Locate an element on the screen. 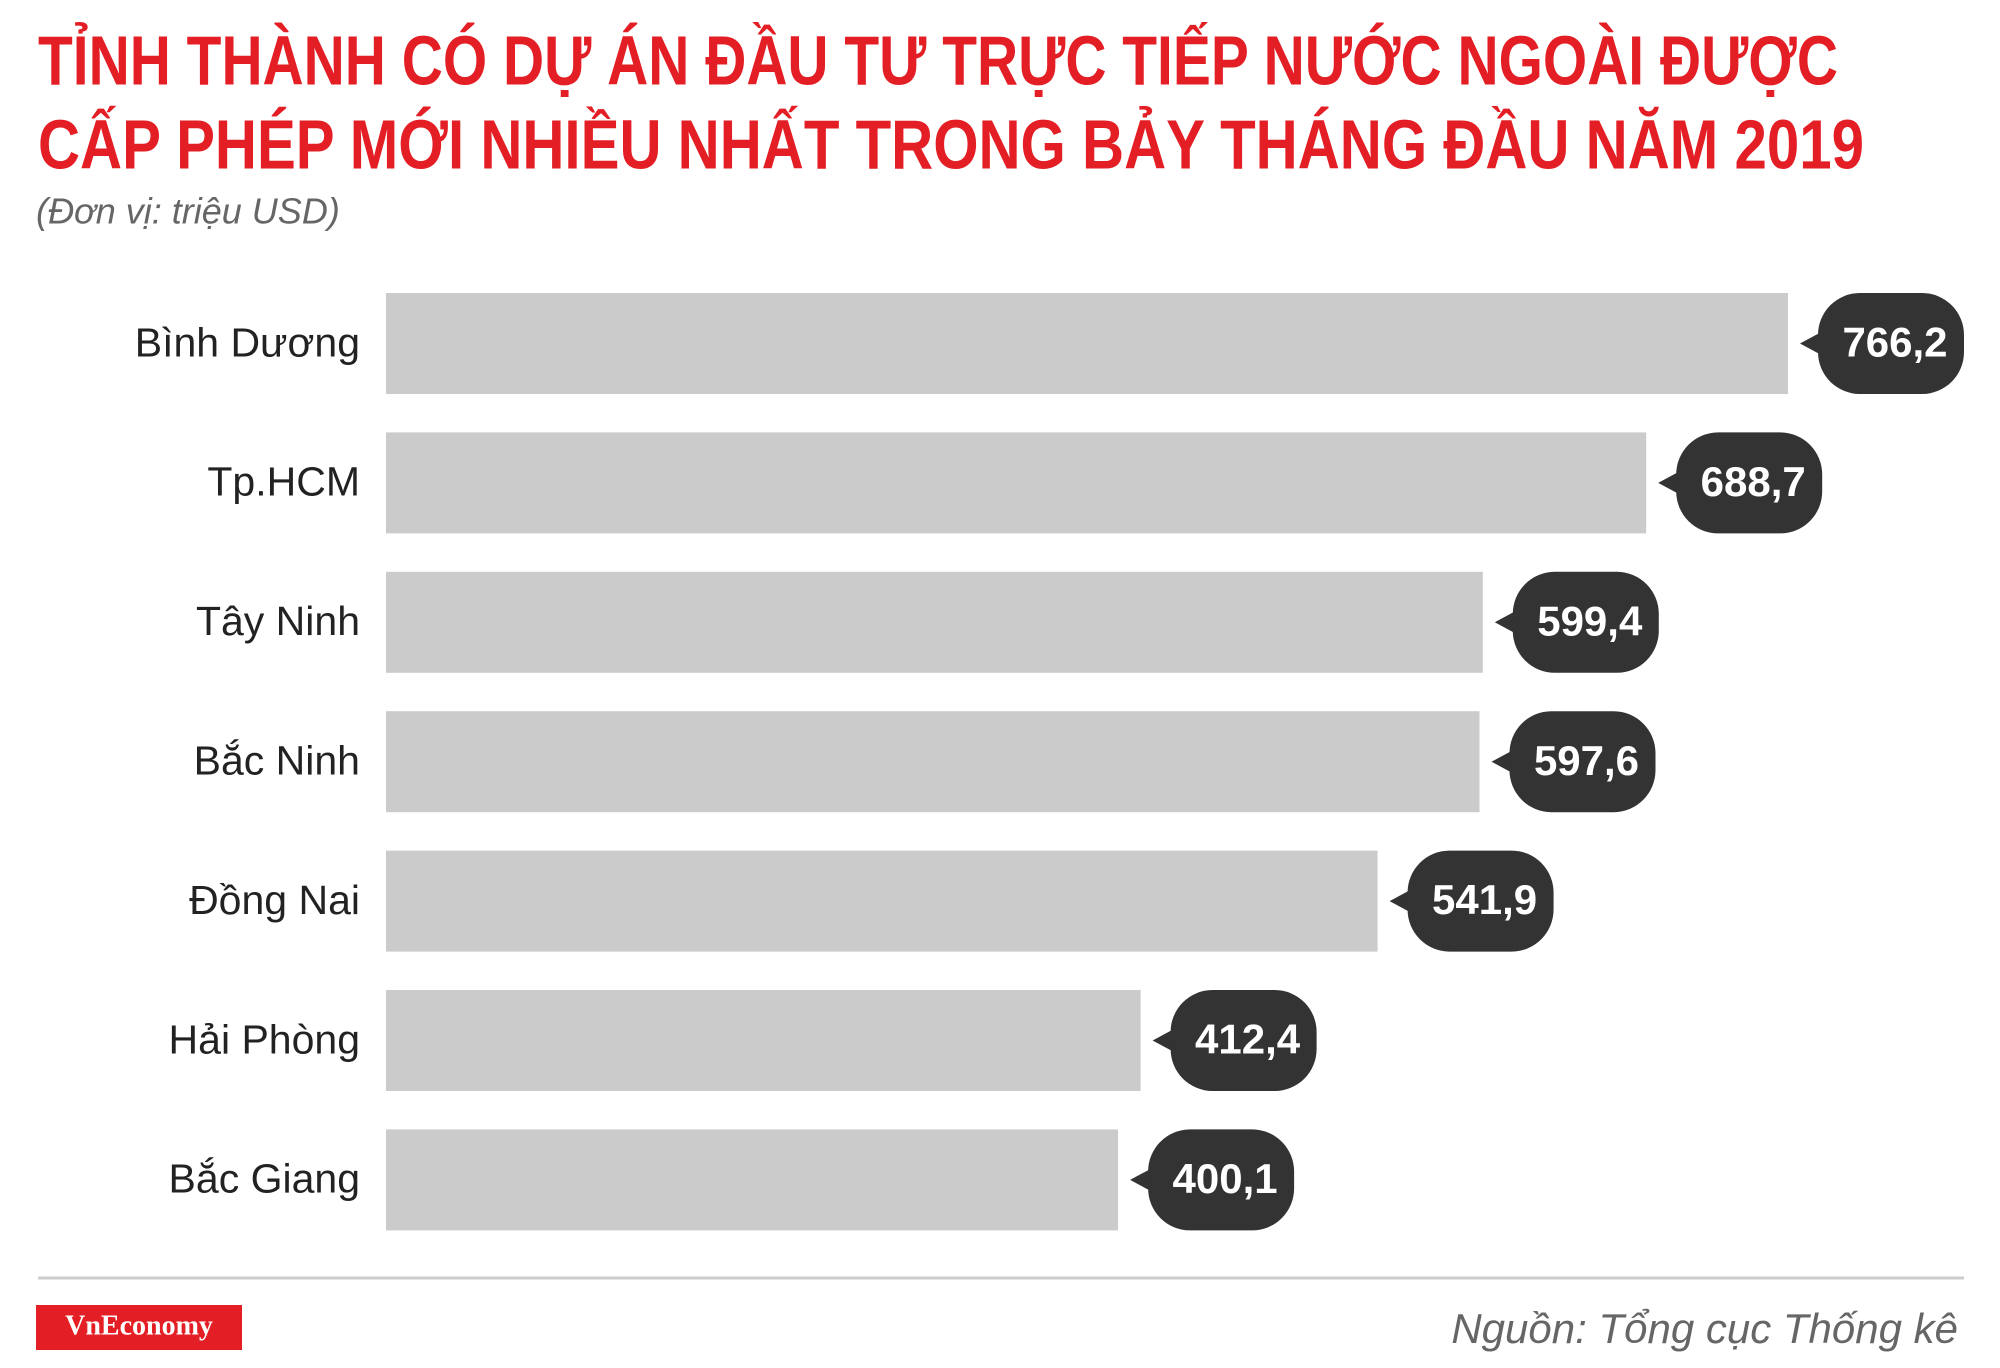  logo-box is located at coordinates (139, 1327).